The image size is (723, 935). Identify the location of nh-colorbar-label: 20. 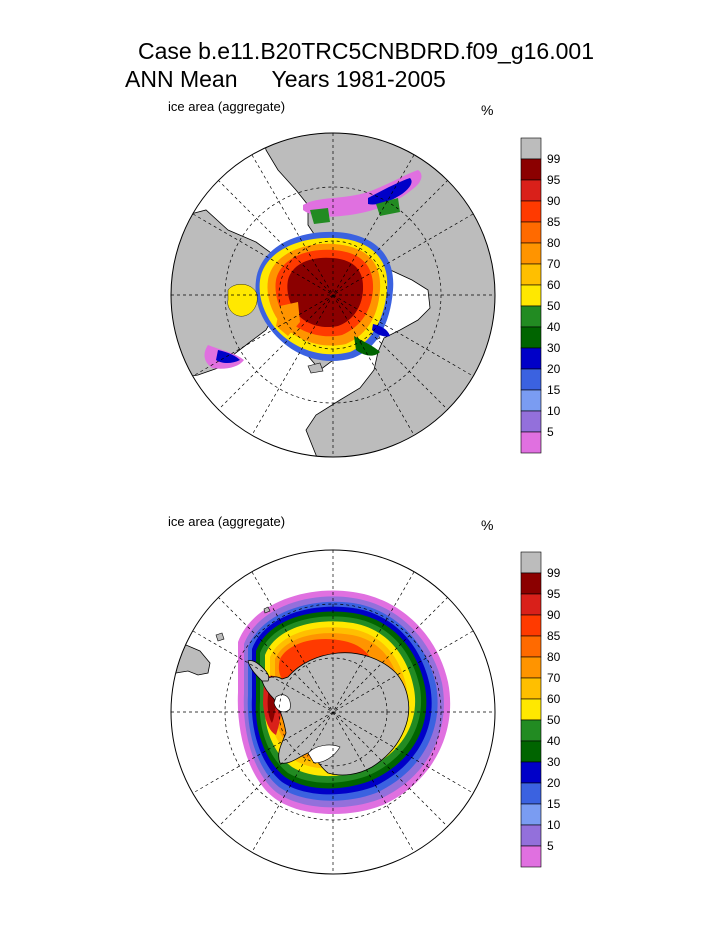
(554, 369).